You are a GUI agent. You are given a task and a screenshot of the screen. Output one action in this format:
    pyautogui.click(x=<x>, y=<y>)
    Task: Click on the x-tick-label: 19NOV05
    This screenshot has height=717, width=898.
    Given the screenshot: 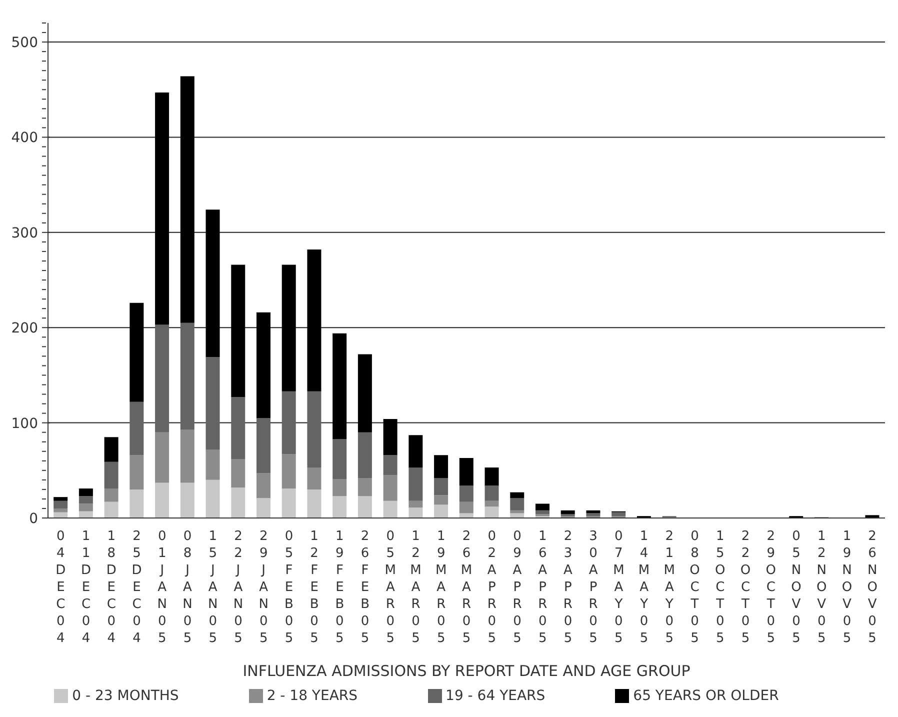 What is the action you would take?
    pyautogui.click(x=847, y=587)
    